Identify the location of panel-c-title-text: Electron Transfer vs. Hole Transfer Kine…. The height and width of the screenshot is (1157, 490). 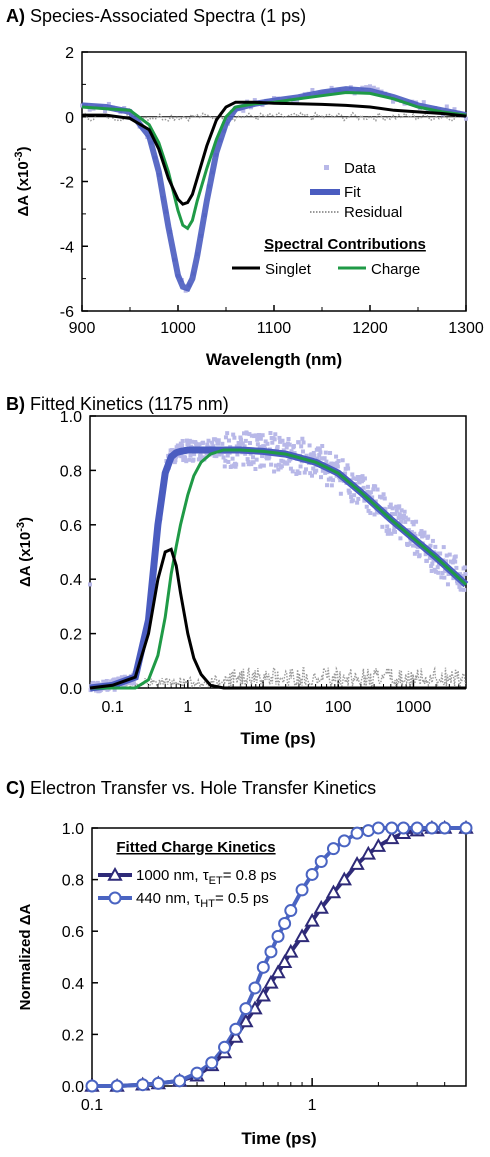
(203, 788).